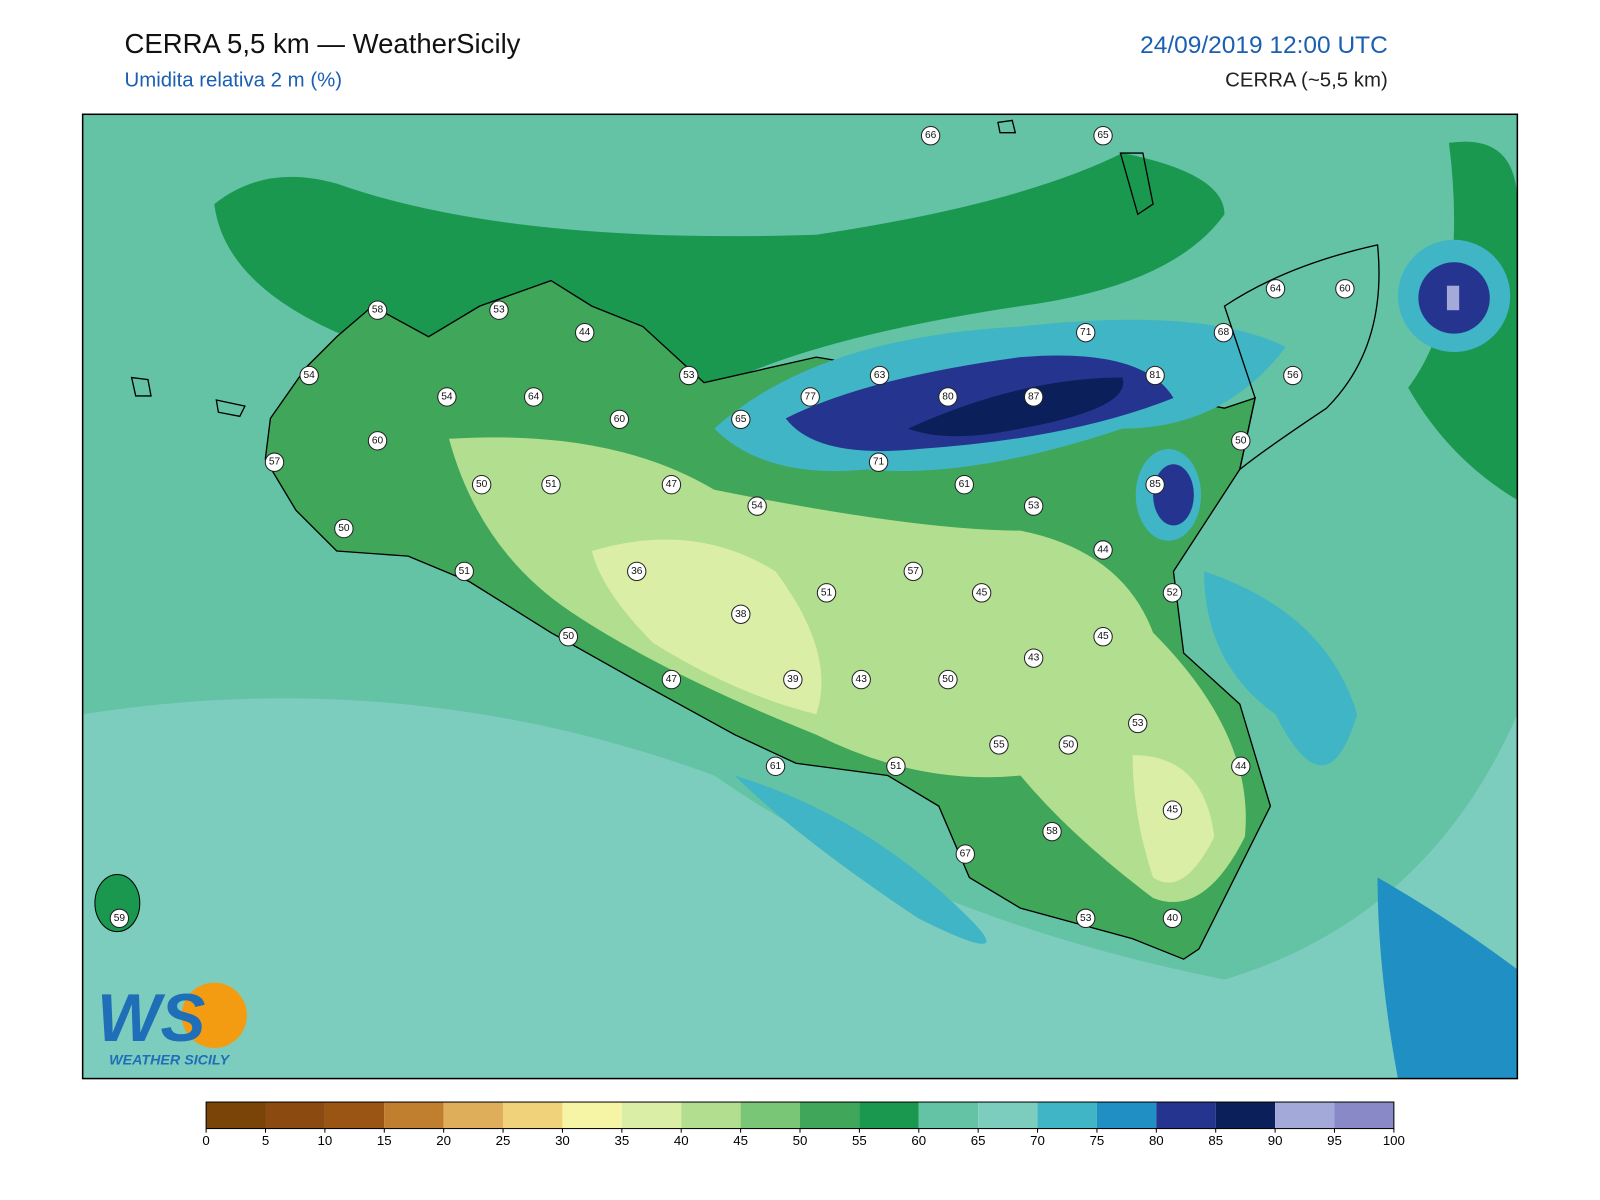 This screenshot has width=1600, height=1200. Describe the element at coordinates (1097, 1140) in the screenshot. I see `colorbar-tick-label: 75` at that location.